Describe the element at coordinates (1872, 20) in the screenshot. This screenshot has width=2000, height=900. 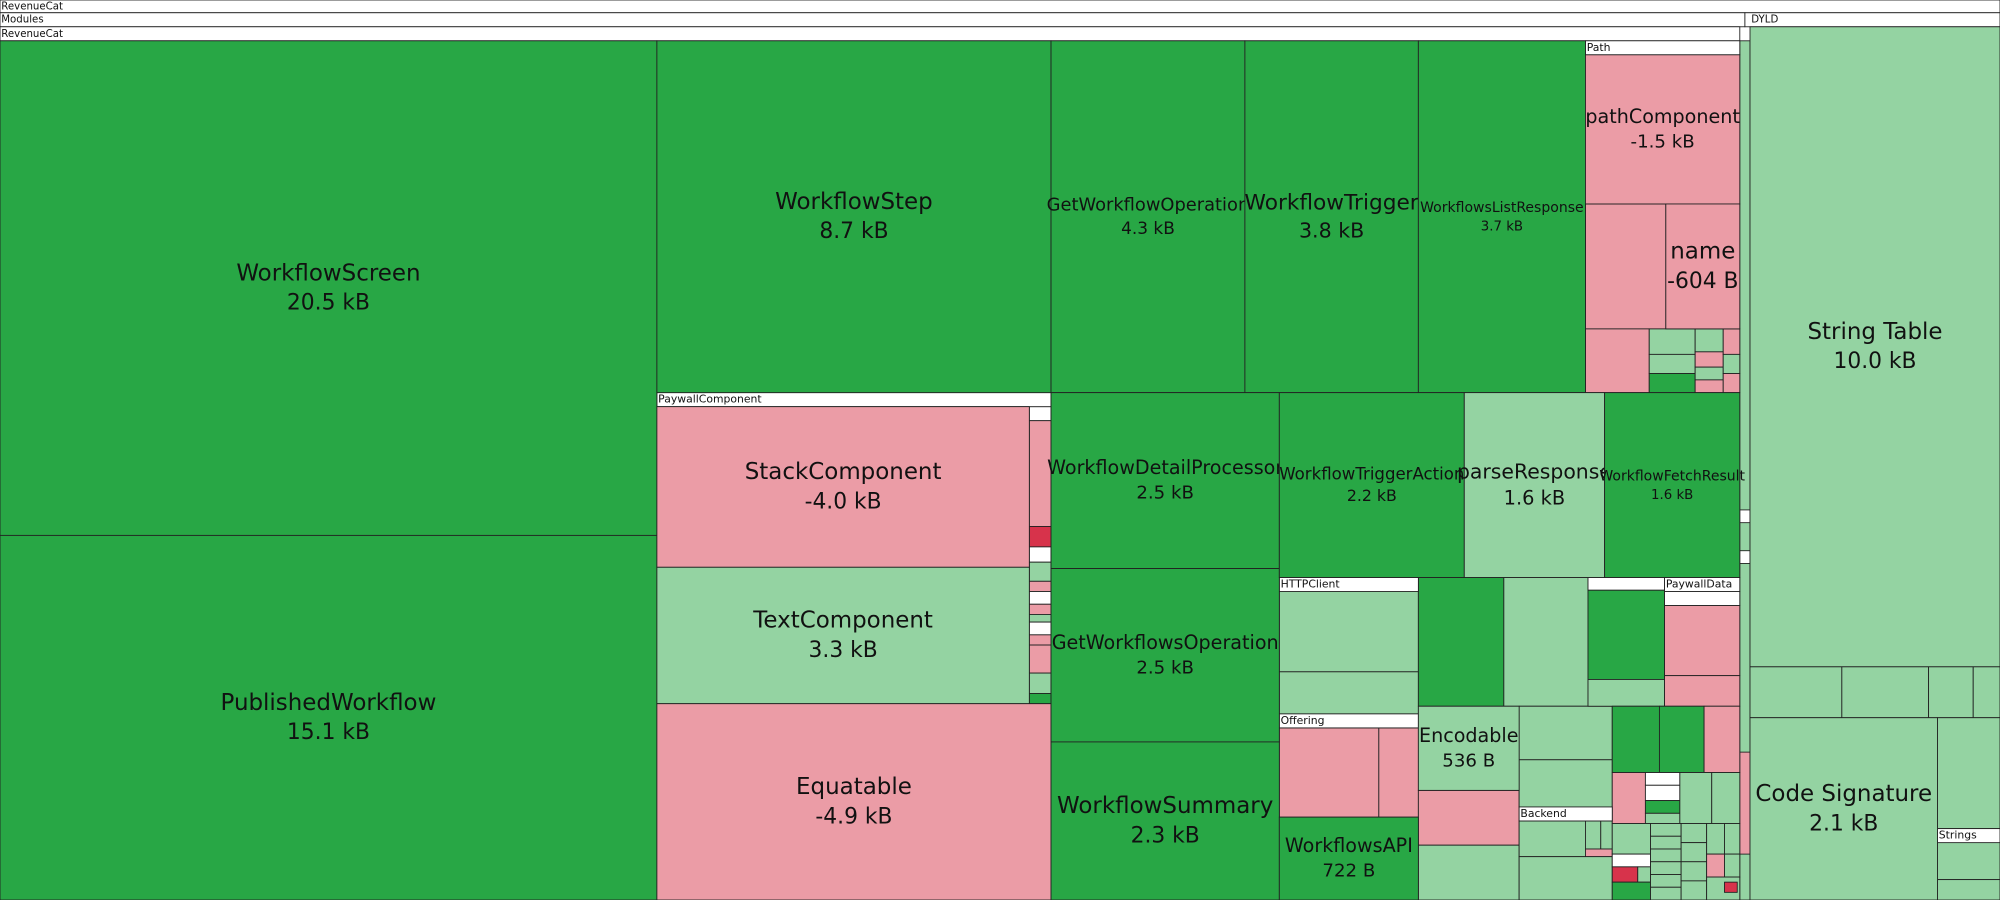
I see `dyld-header` at that location.